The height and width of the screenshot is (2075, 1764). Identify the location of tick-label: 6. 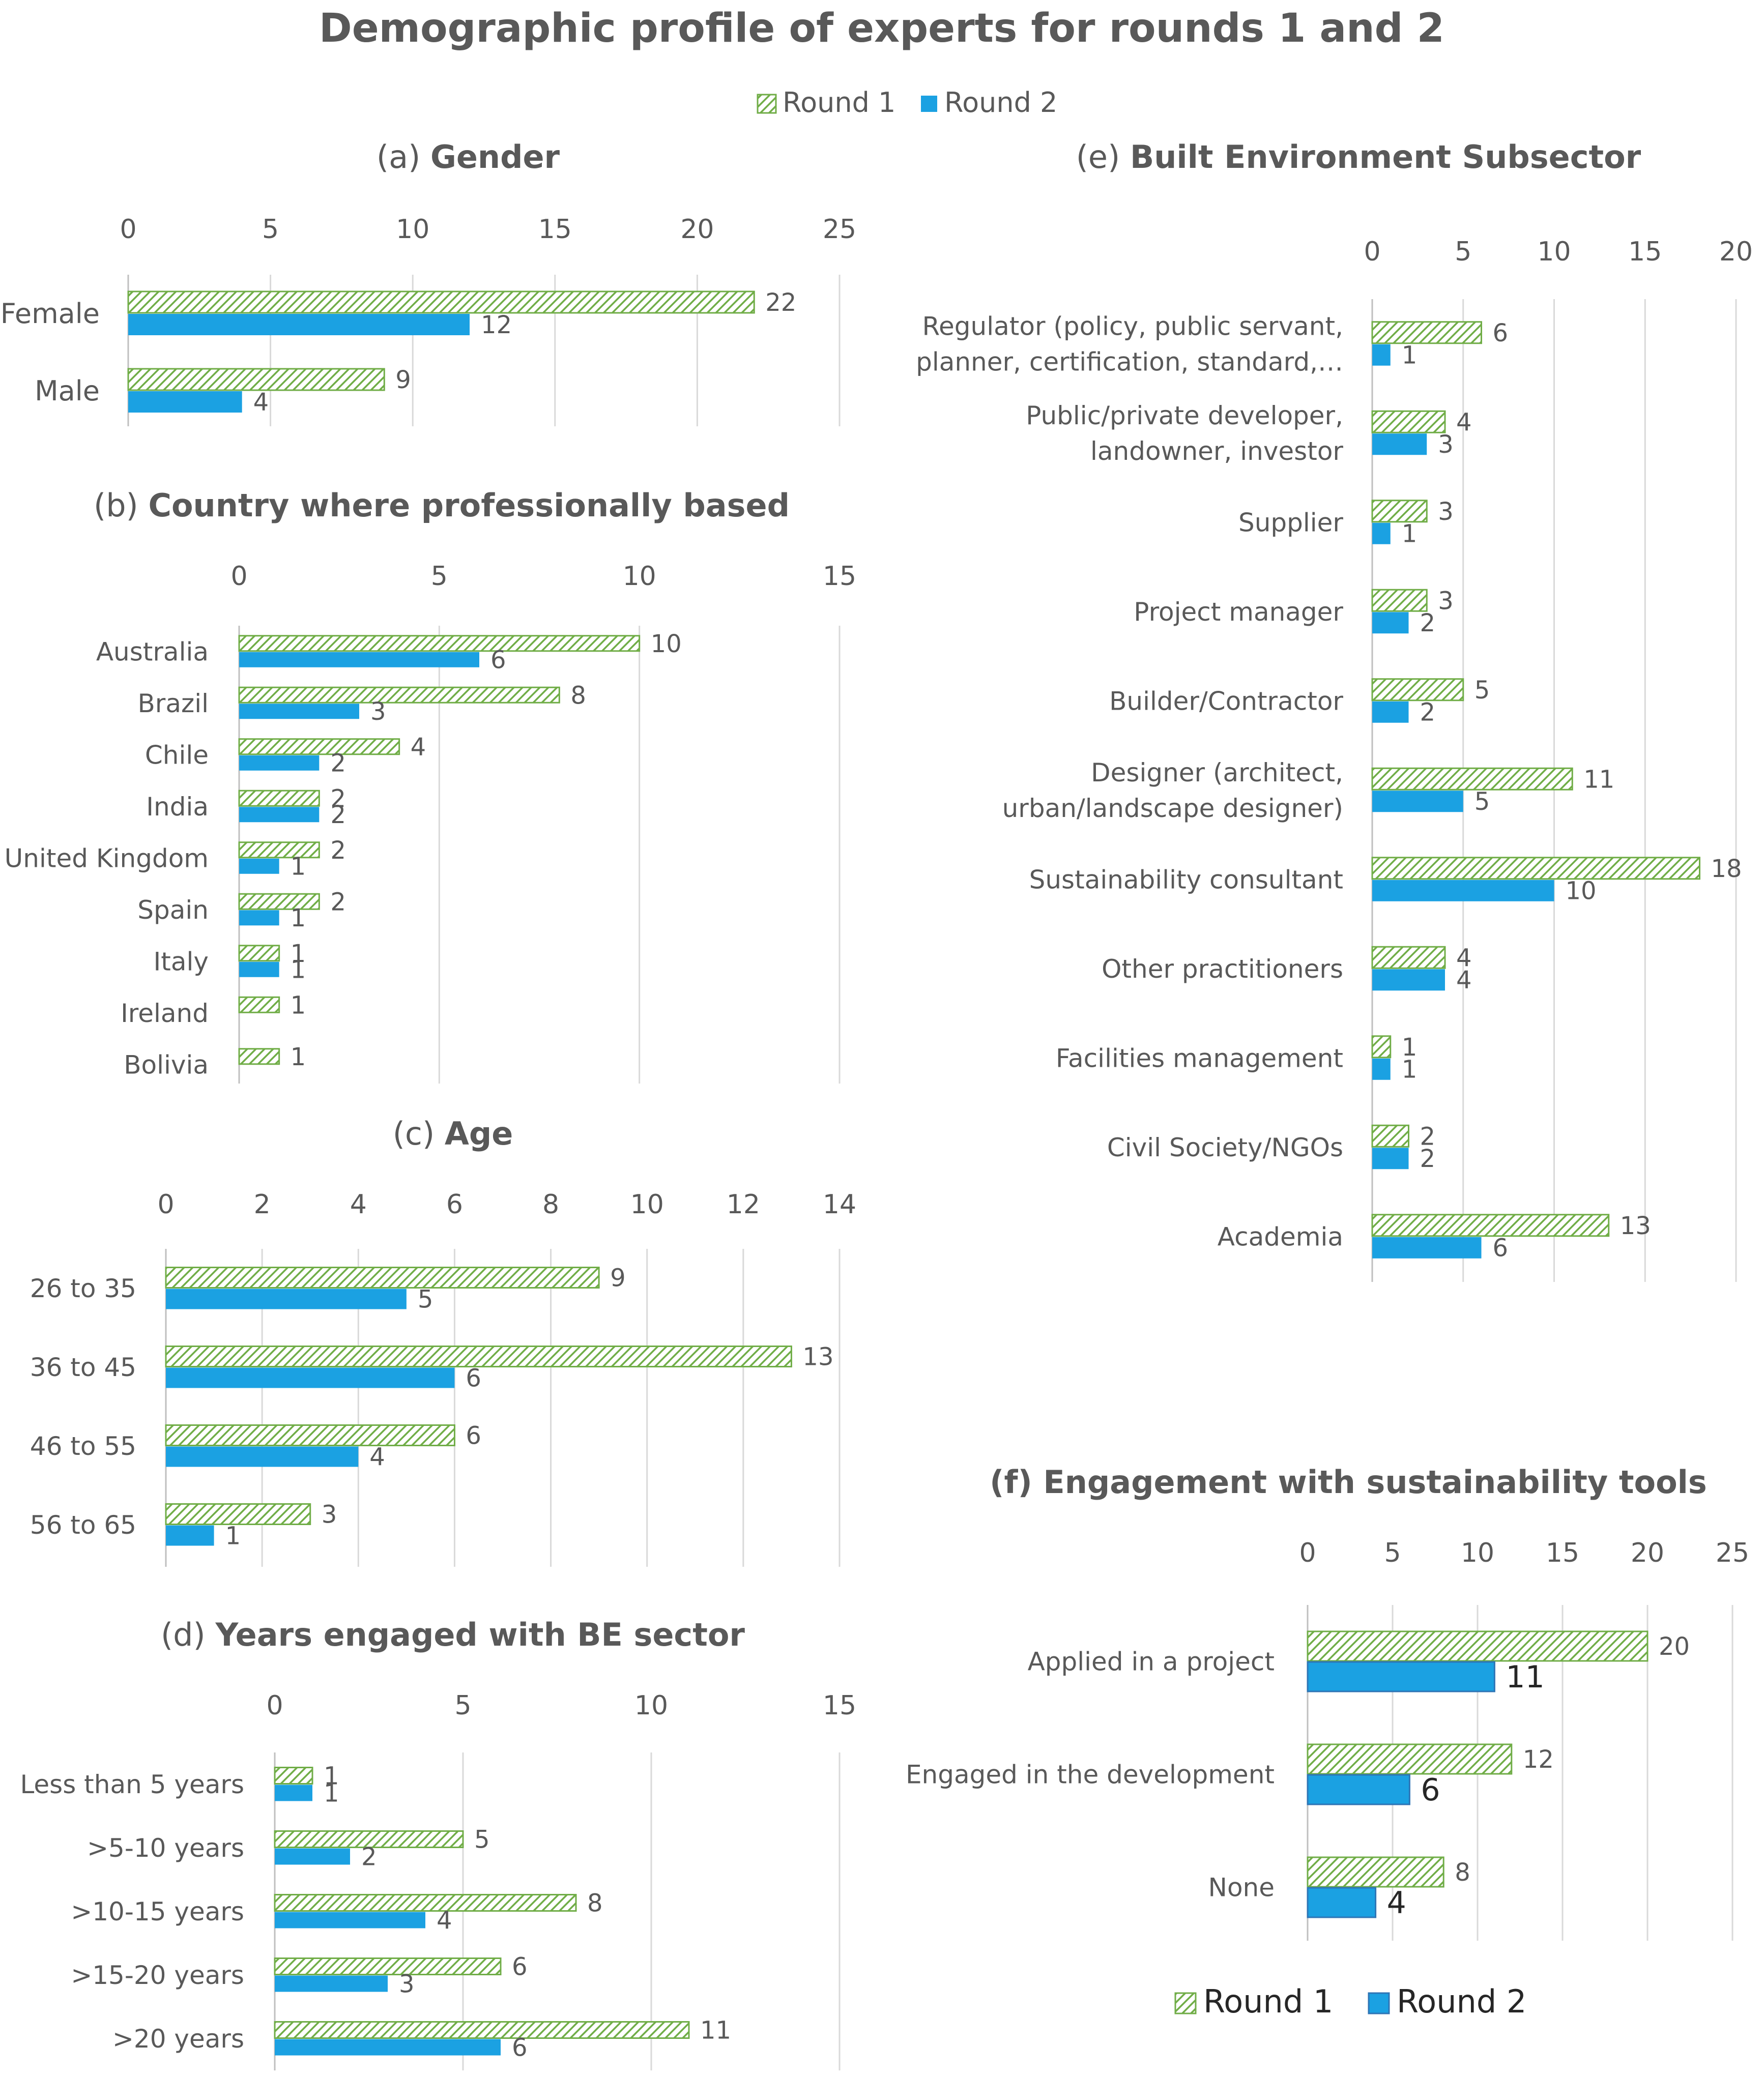
(454, 1204).